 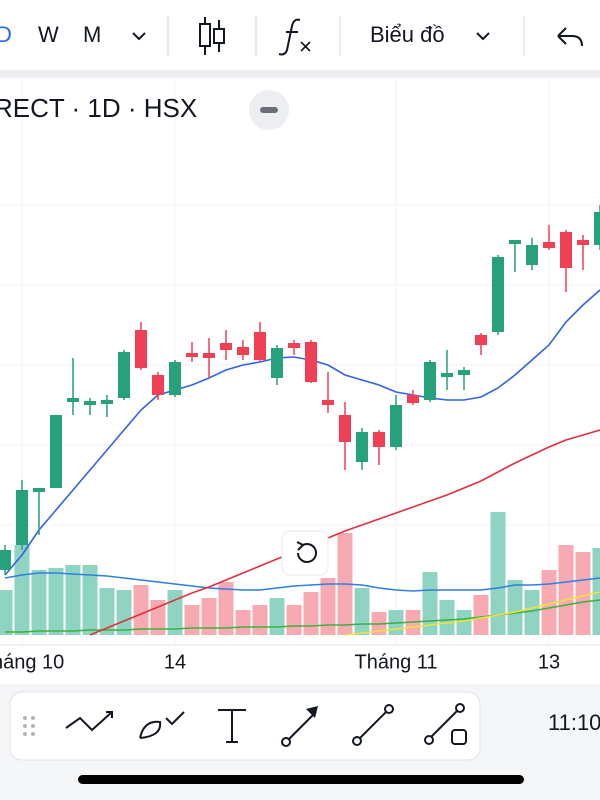 I want to click on reset-chart-button, so click(x=305, y=553).